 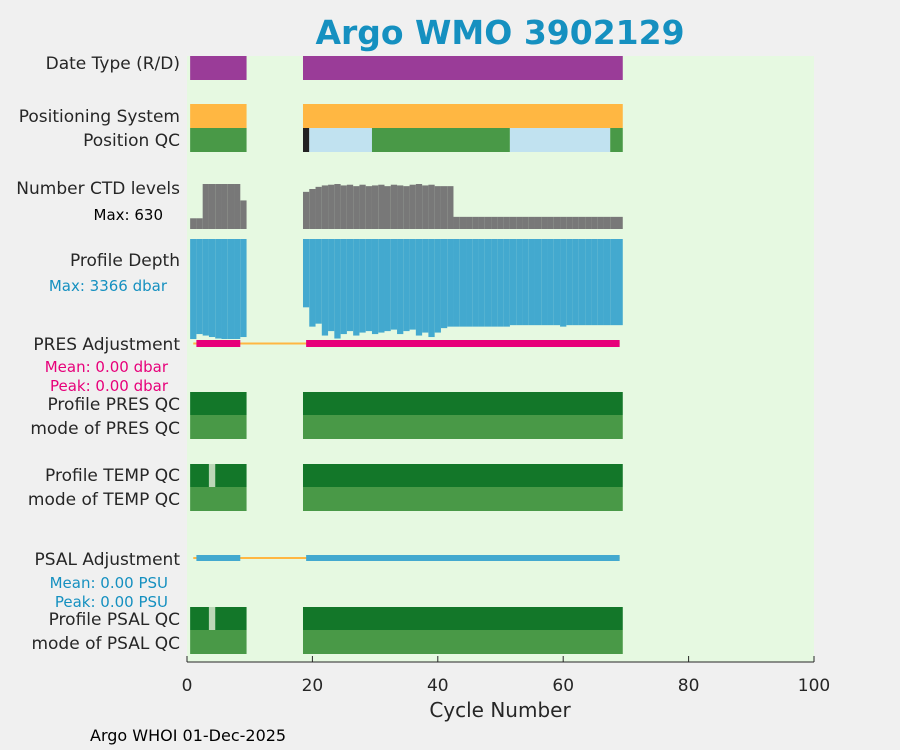 I want to click on row-label-position-qc: Position QC, so click(x=131, y=141).